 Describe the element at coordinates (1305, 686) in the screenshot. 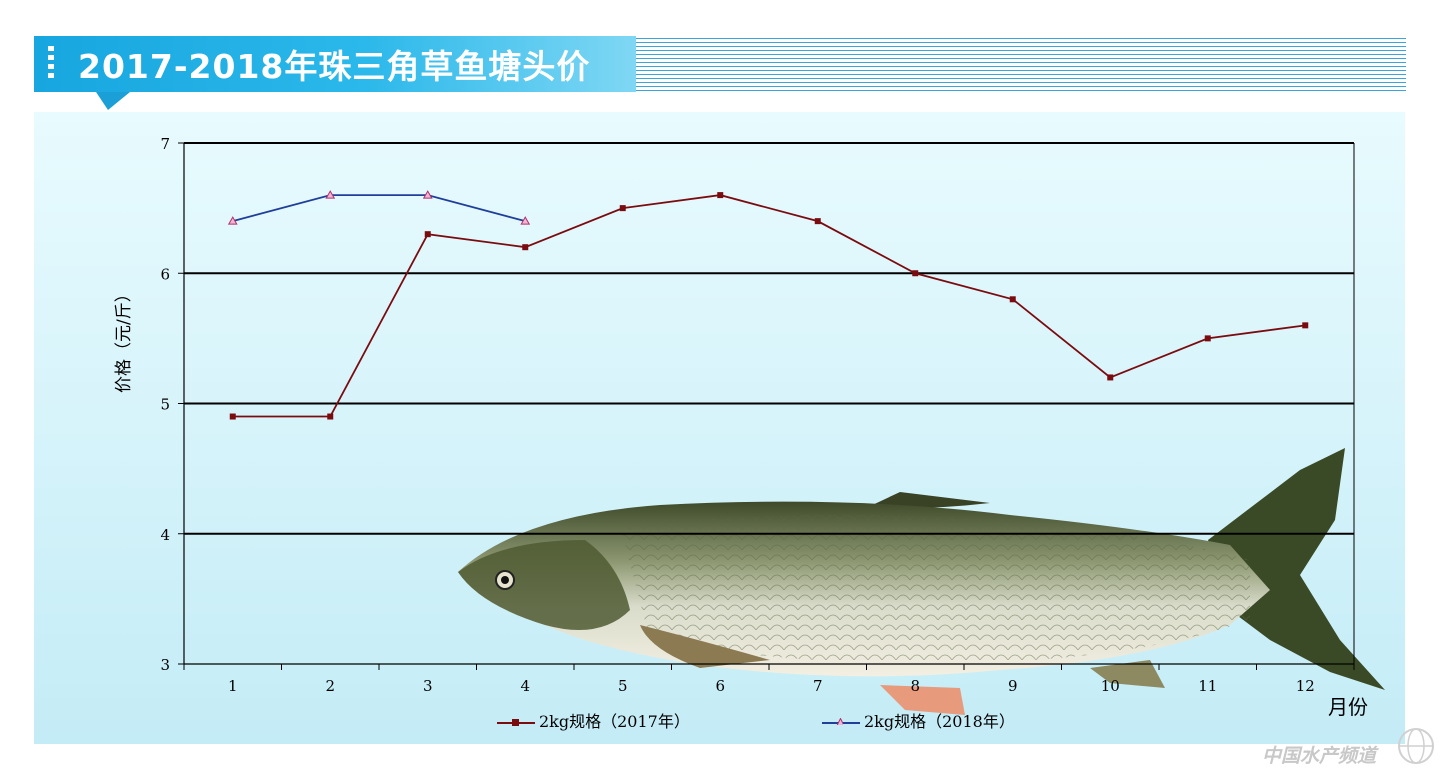

I see `x-tick-label: 12` at that location.